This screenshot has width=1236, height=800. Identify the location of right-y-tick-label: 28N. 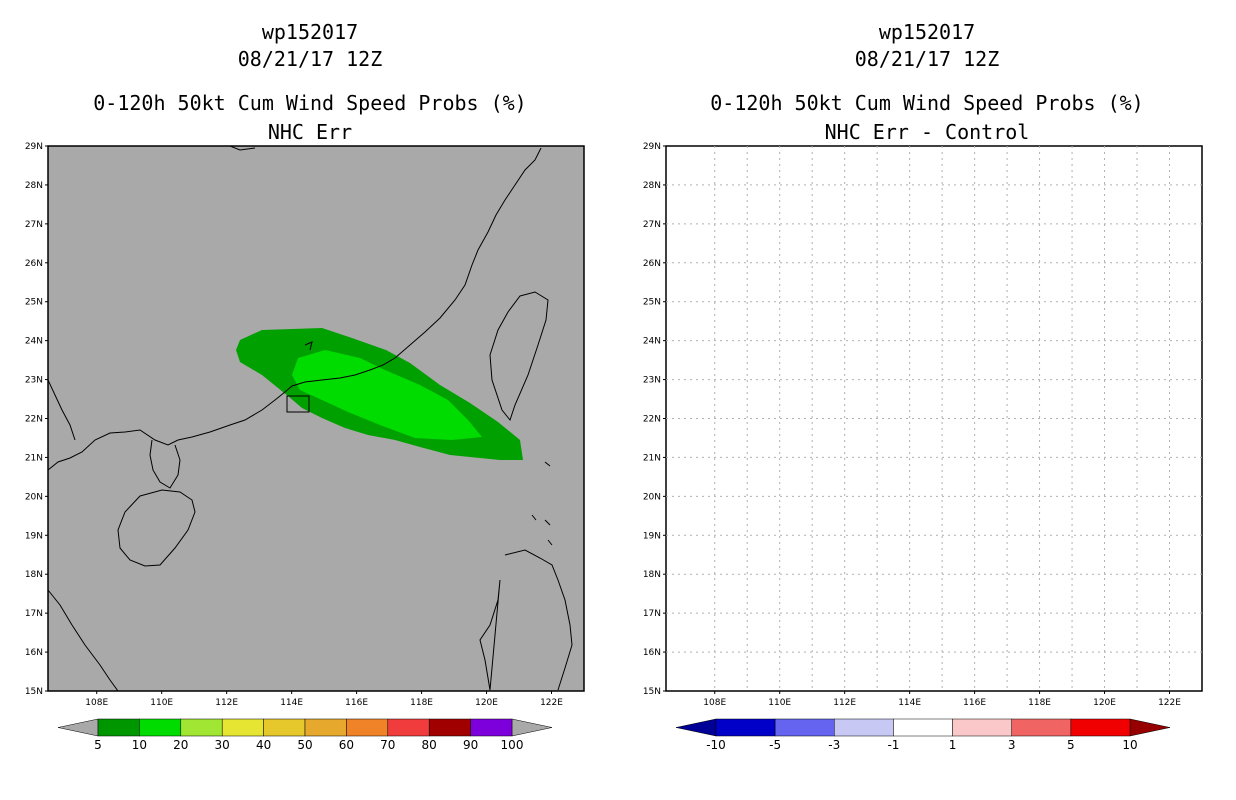
(652, 186).